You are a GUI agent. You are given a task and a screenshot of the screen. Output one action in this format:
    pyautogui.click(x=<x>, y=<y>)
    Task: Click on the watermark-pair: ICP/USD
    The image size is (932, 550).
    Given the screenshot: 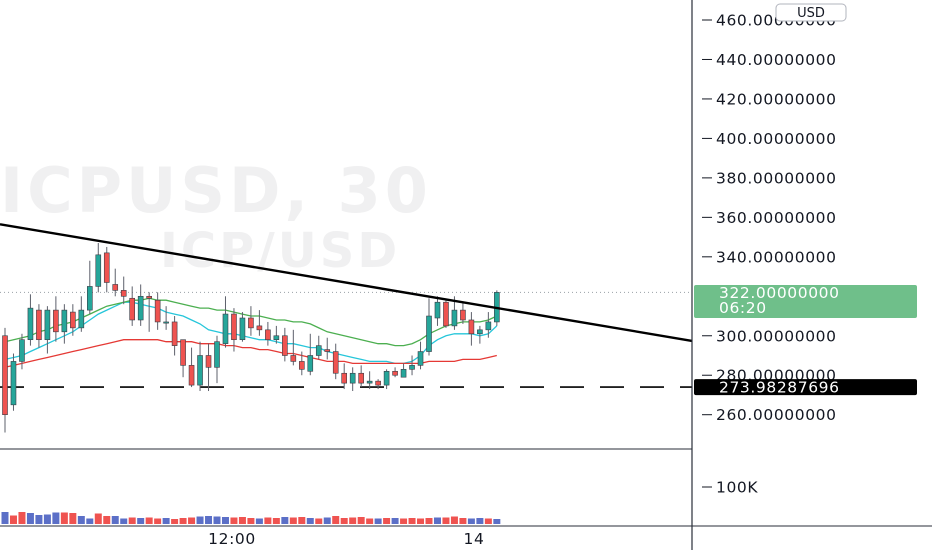 What is the action you would take?
    pyautogui.click(x=280, y=251)
    